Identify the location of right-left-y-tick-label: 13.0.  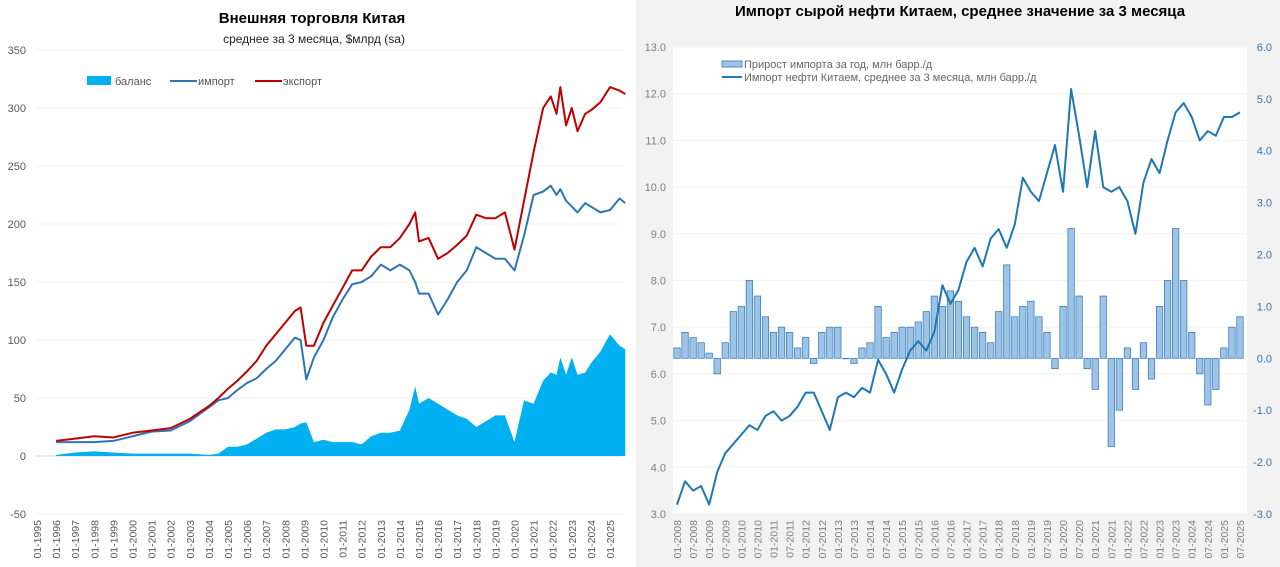
(655, 48).